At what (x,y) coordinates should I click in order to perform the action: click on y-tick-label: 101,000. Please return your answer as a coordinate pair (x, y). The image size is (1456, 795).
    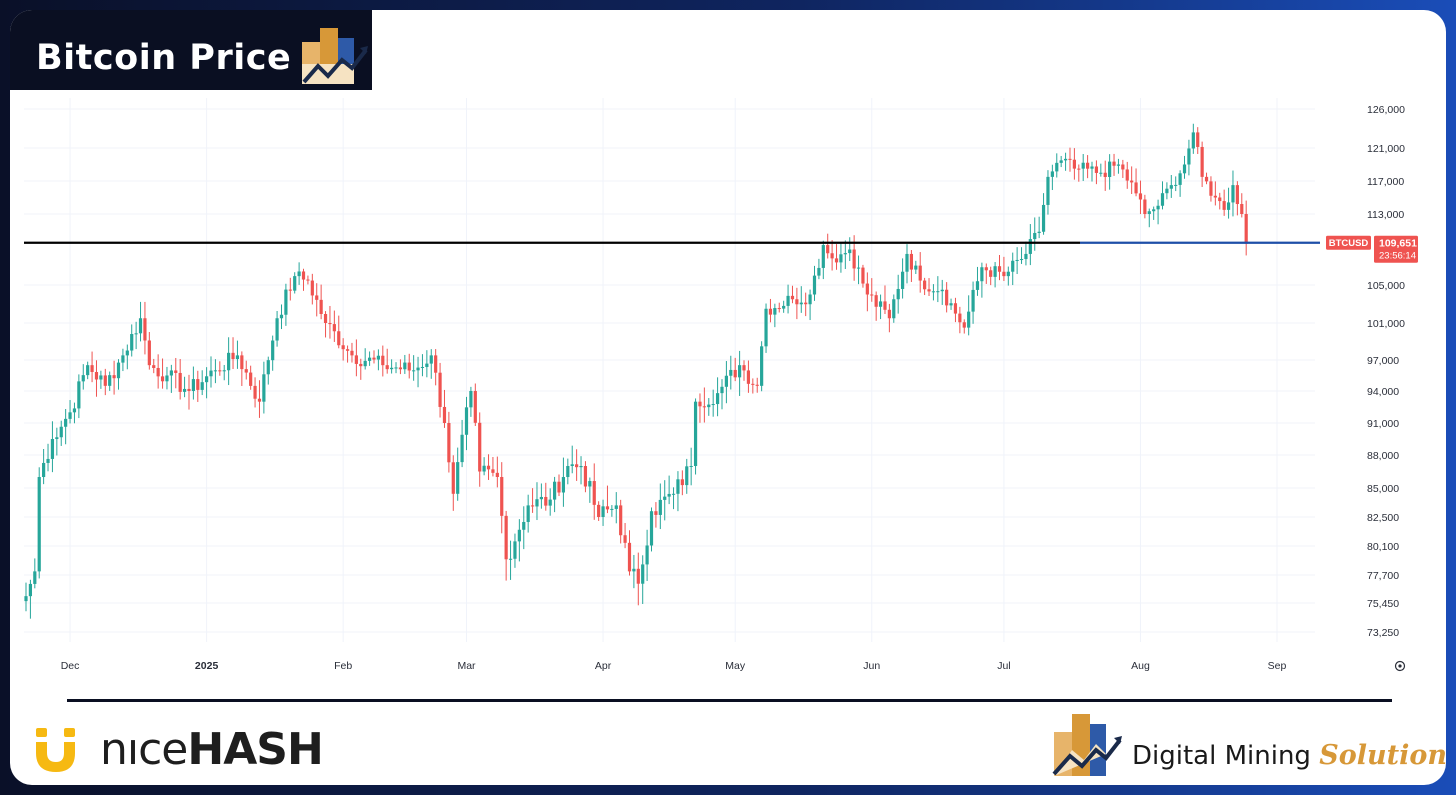
    Looking at the image, I should click on (1386, 324).